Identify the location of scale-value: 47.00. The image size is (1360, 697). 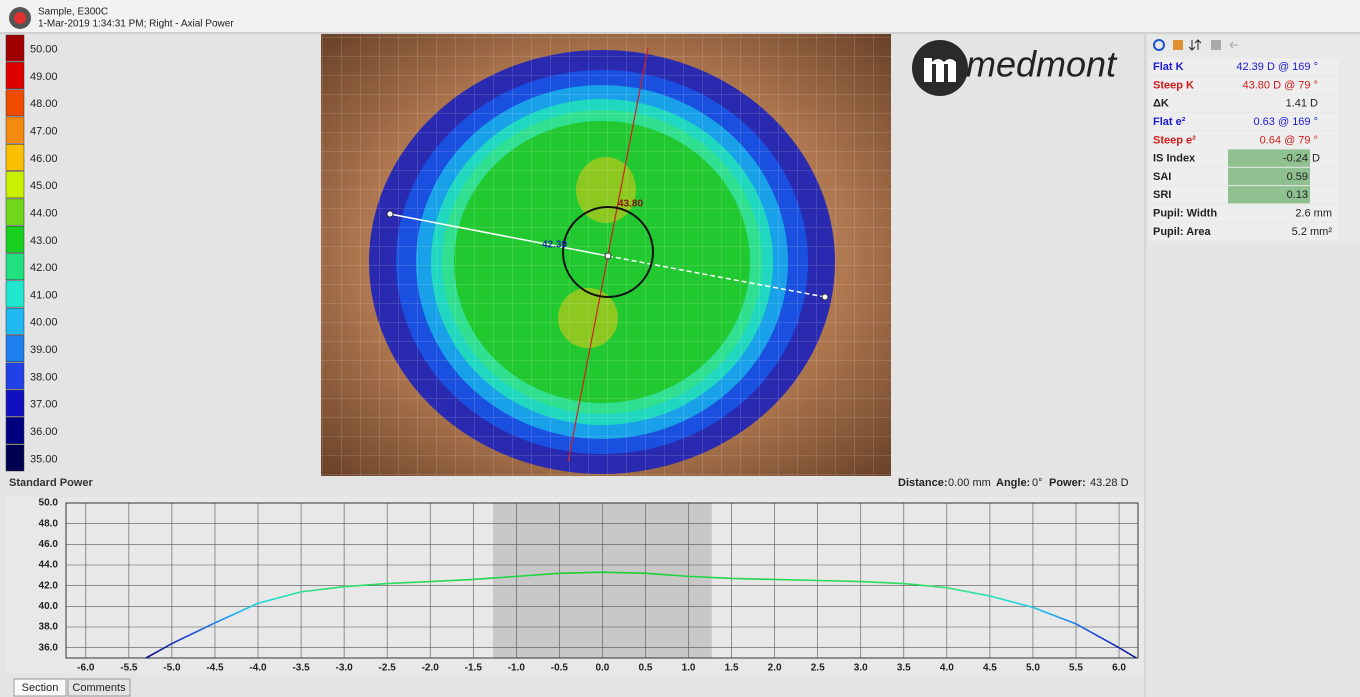
(44, 132).